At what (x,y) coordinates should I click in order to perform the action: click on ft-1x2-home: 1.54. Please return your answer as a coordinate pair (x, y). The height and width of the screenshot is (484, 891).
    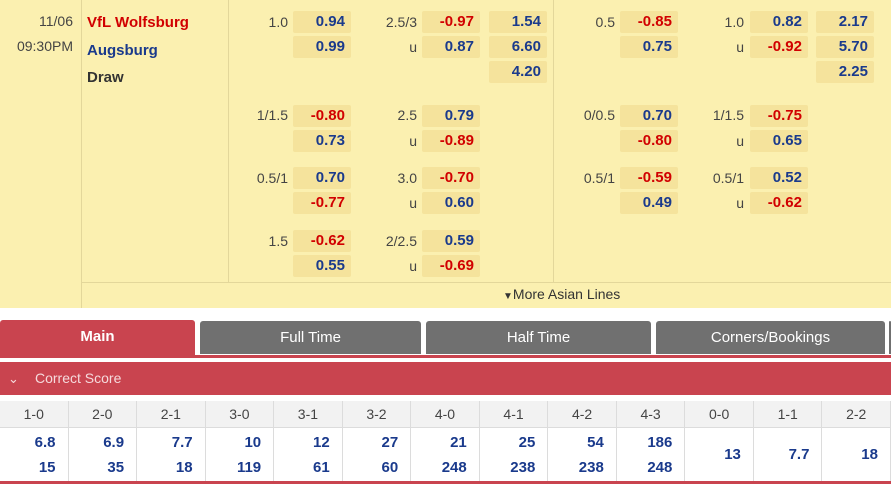
    Looking at the image, I should click on (518, 22).